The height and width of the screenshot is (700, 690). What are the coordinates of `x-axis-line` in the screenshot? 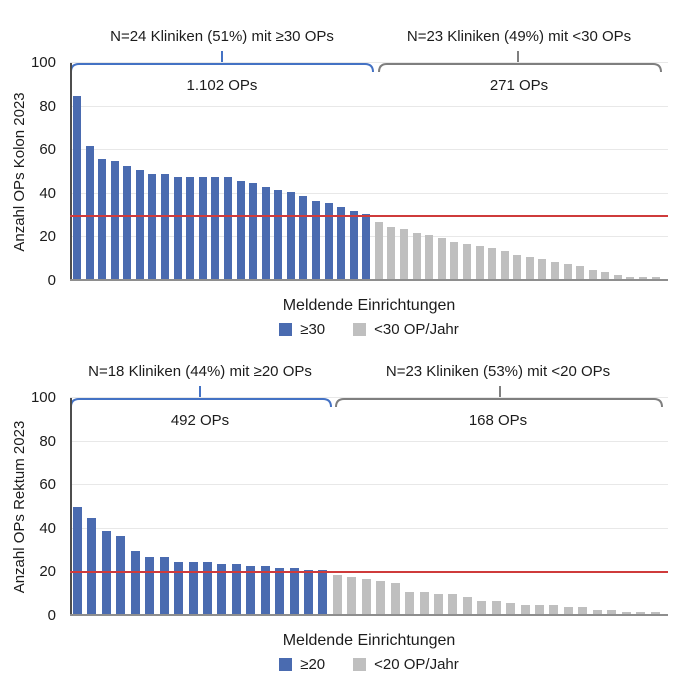 It's located at (369, 615).